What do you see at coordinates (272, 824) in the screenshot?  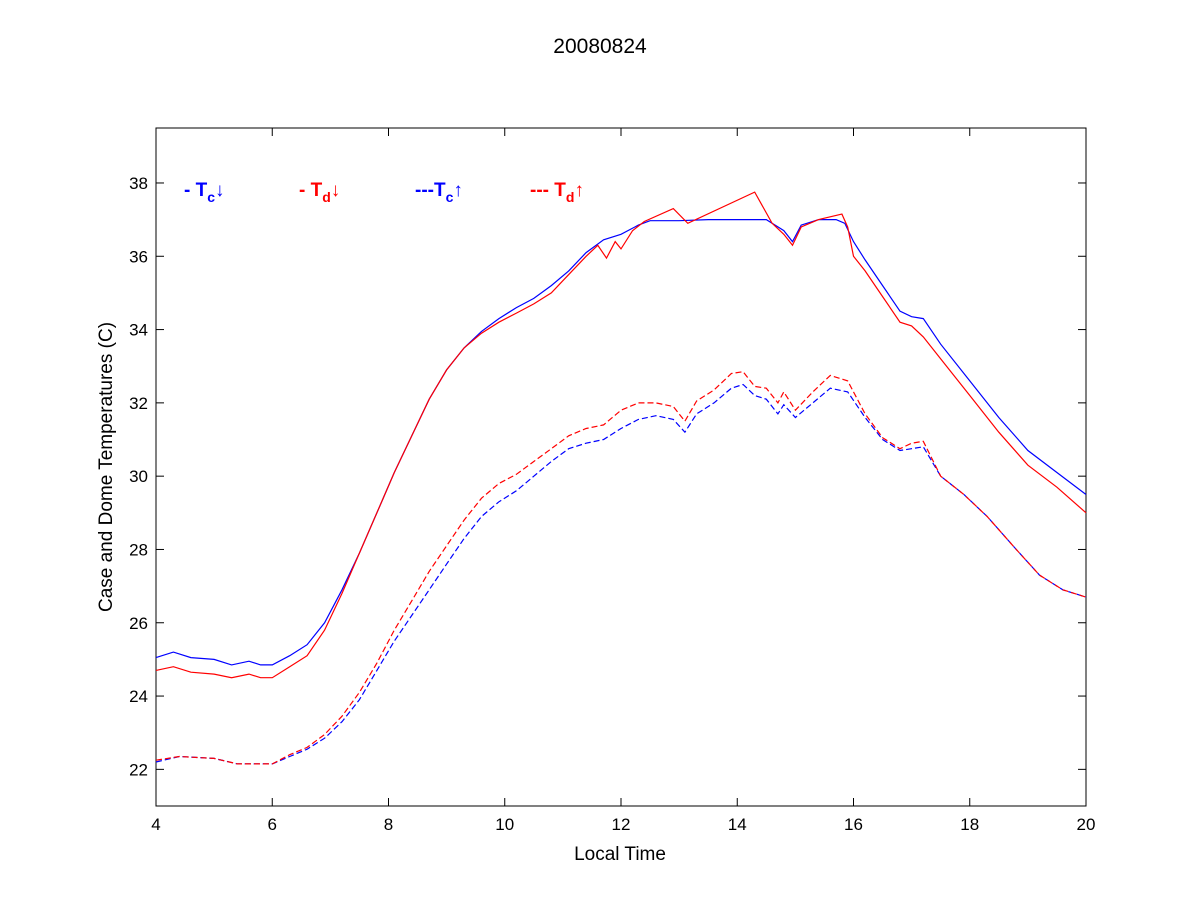 I see `x-tick-label: 6` at bounding box center [272, 824].